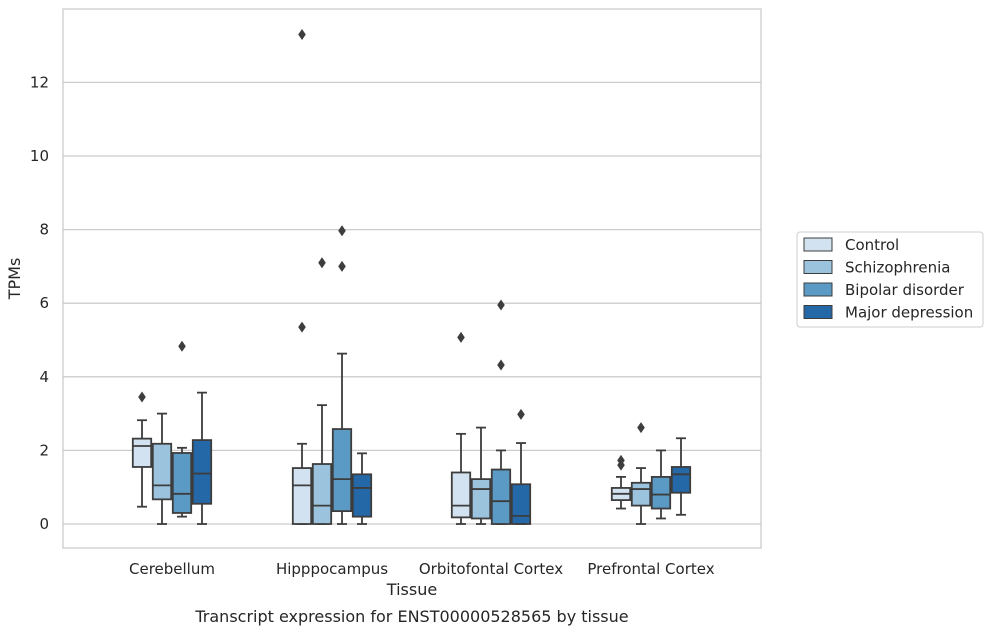 Image resolution: width=992 pixels, height=634 pixels. I want to click on legend-label: Bipolar disorder, so click(905, 290).